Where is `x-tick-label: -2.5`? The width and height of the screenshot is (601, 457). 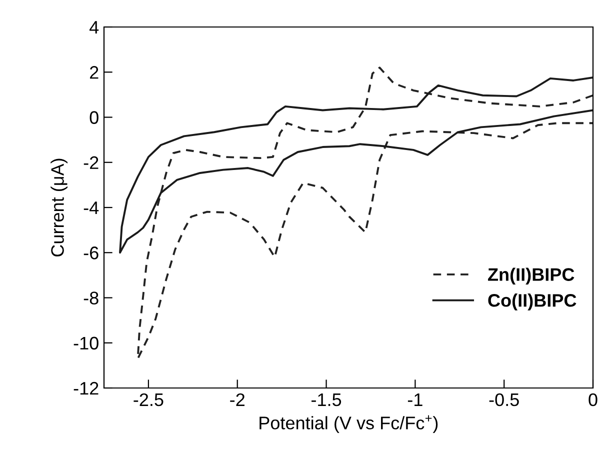 x-tick-label: -2.5 is located at coordinates (149, 399).